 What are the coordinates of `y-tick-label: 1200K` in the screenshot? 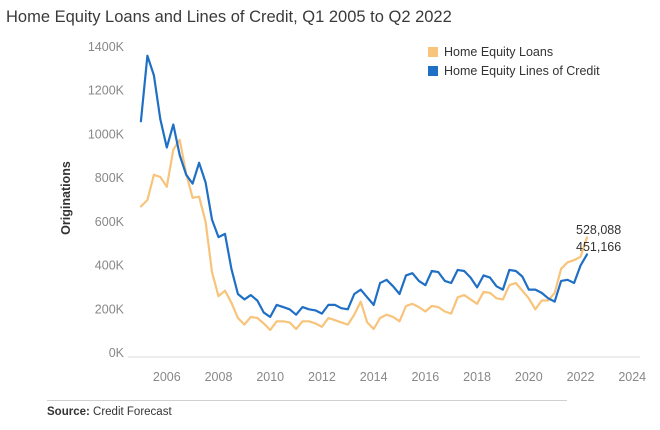 It's located at (106, 91).